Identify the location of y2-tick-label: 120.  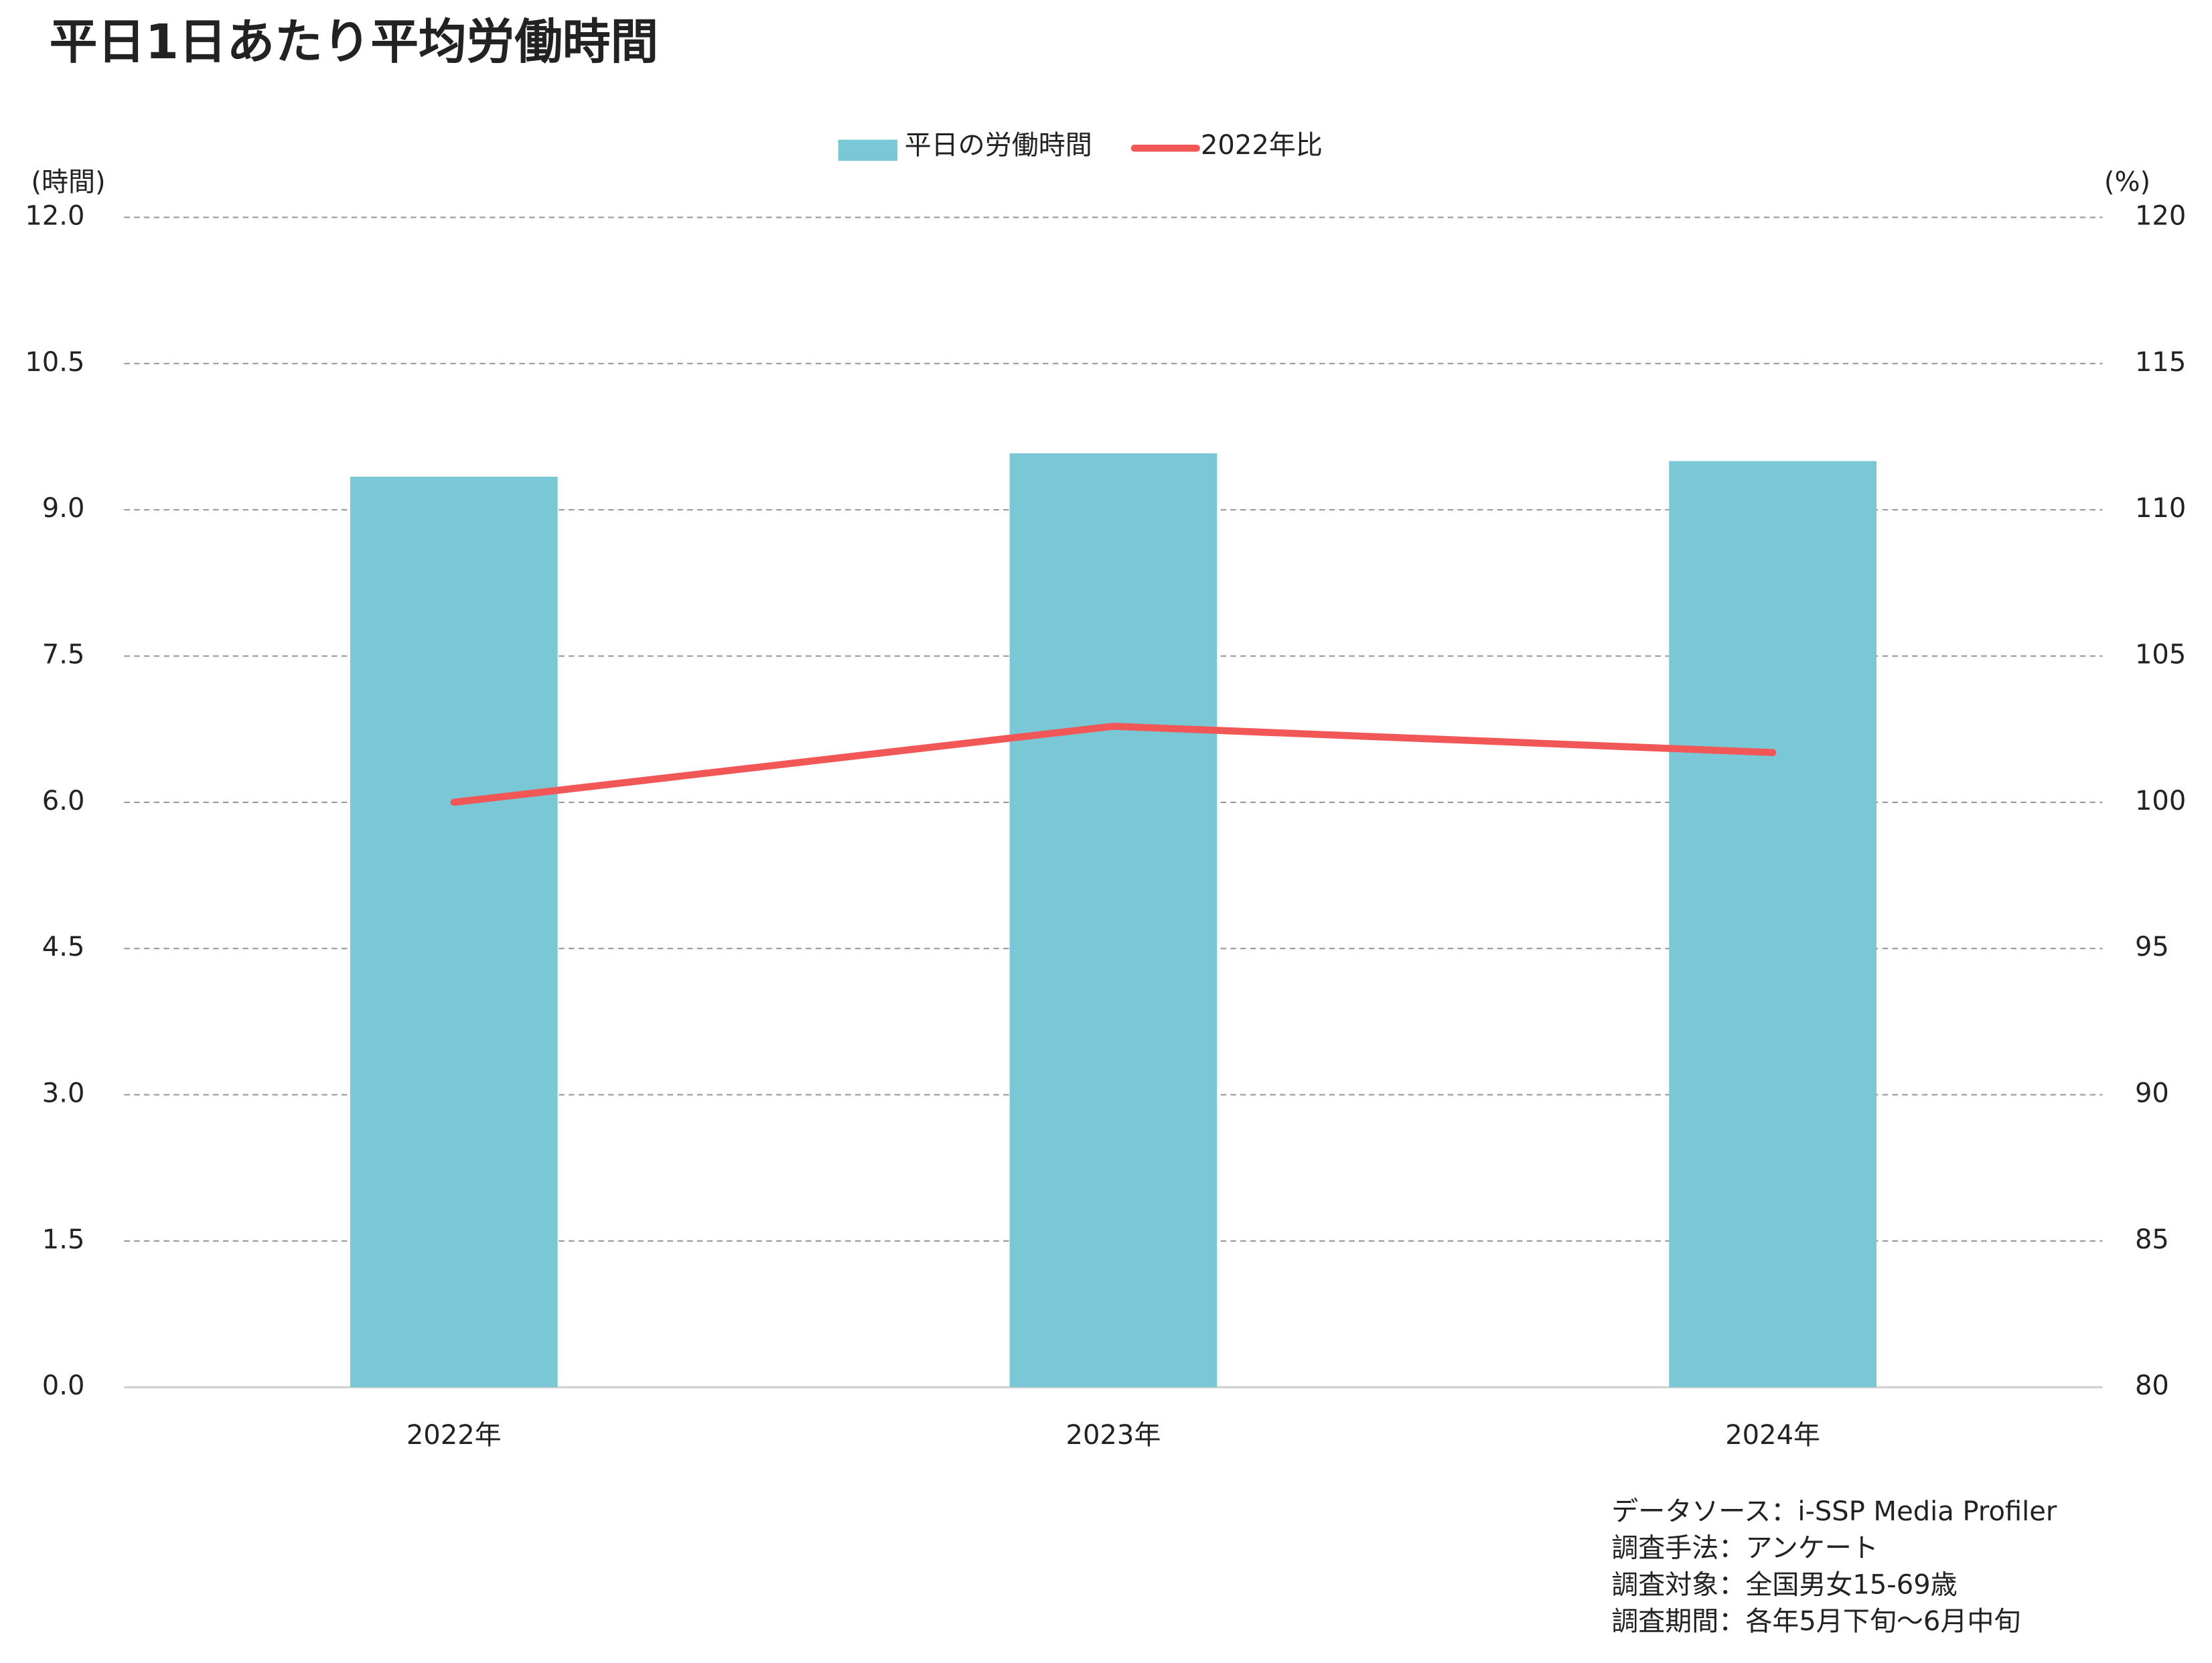
(2160, 216).